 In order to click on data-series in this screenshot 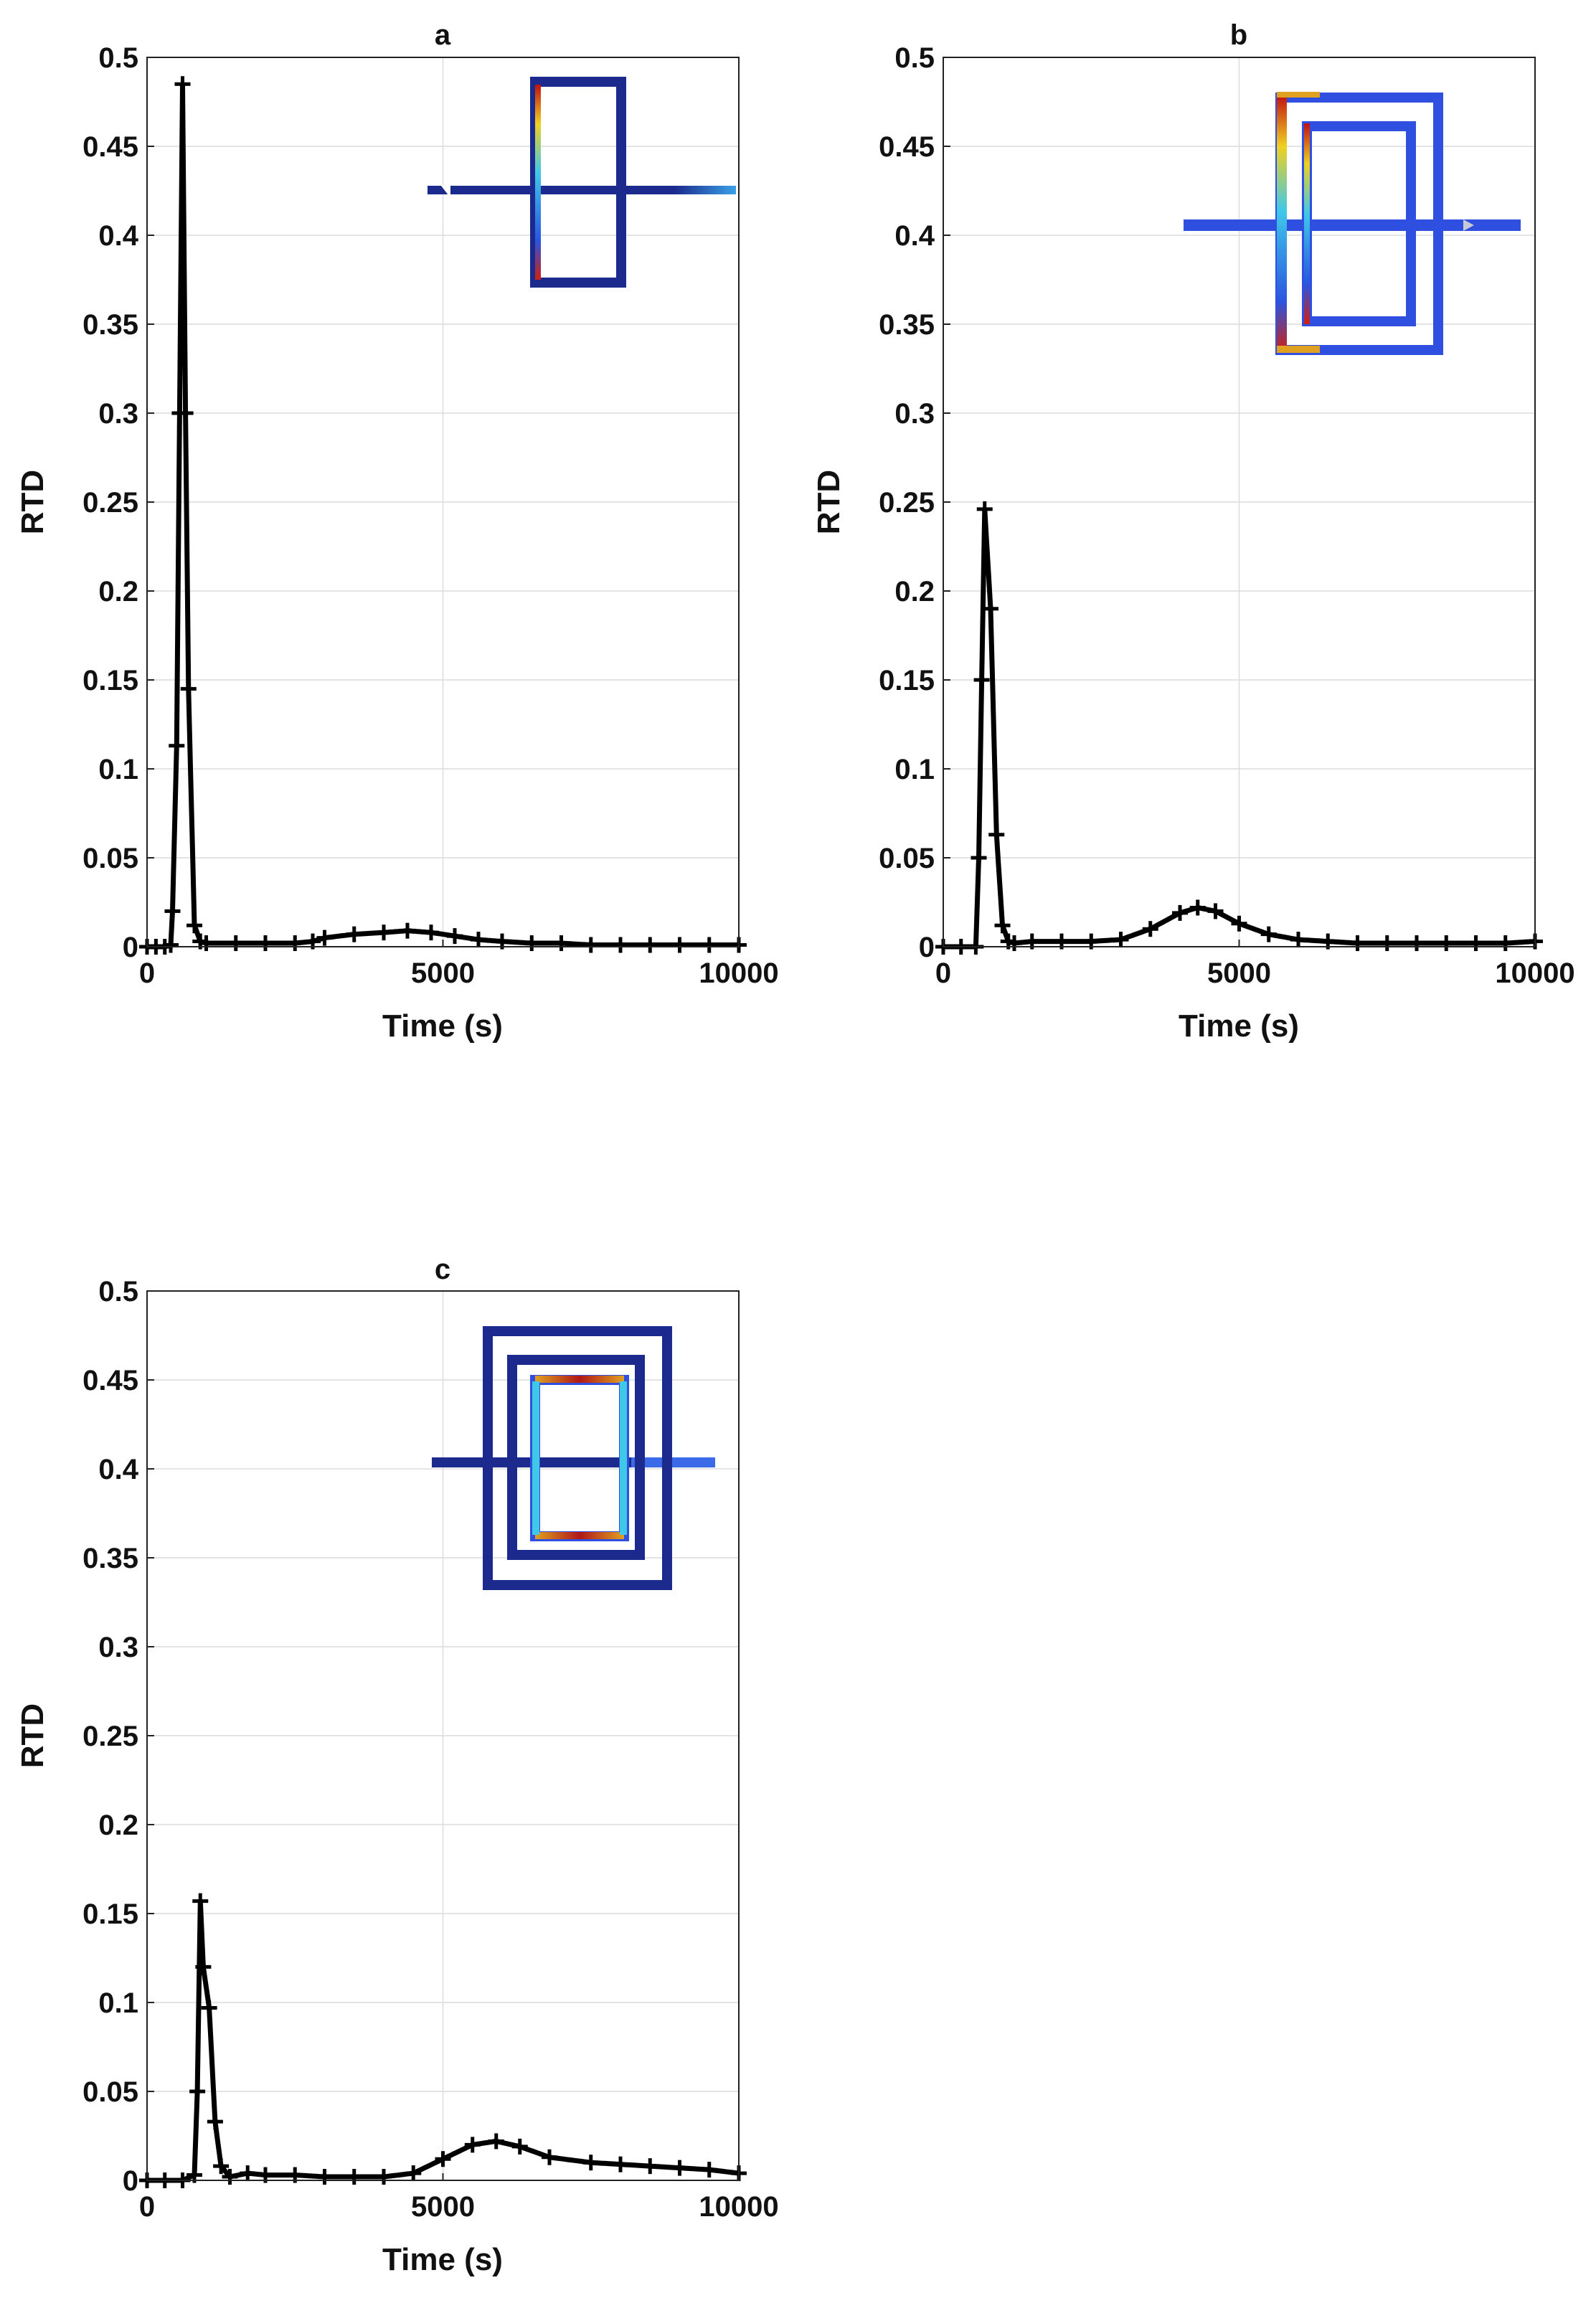, I will do `click(443, 2040)`.